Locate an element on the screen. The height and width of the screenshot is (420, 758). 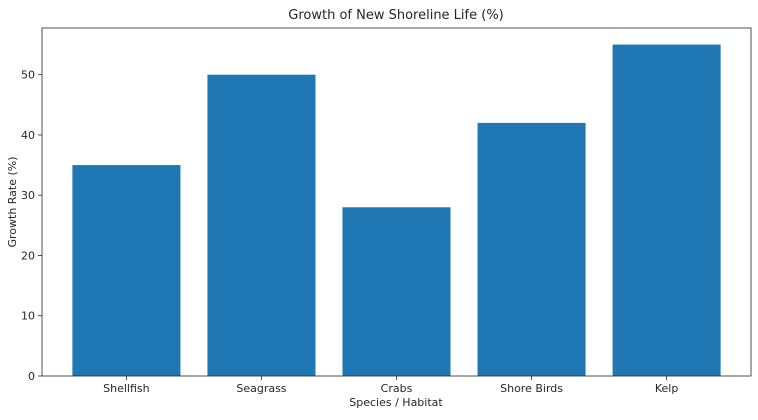
y-tick-label: 10 is located at coordinates (28, 316).